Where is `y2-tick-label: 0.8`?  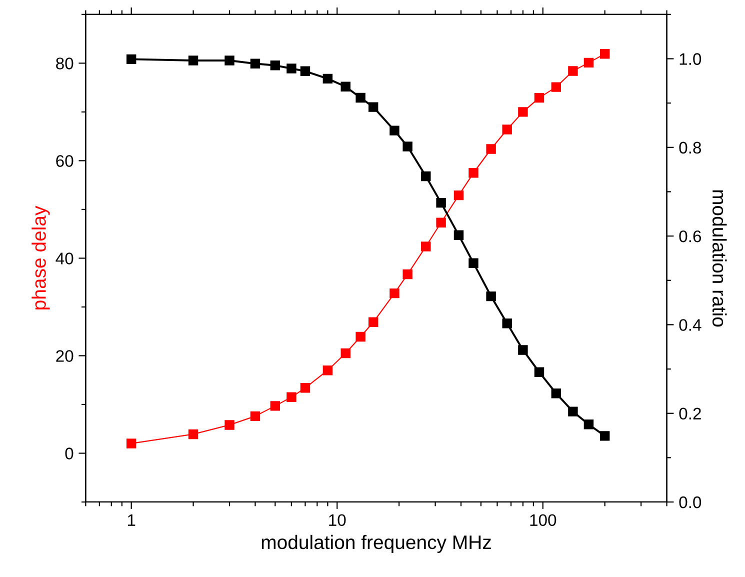
y2-tick-label: 0.8 is located at coordinates (690, 148).